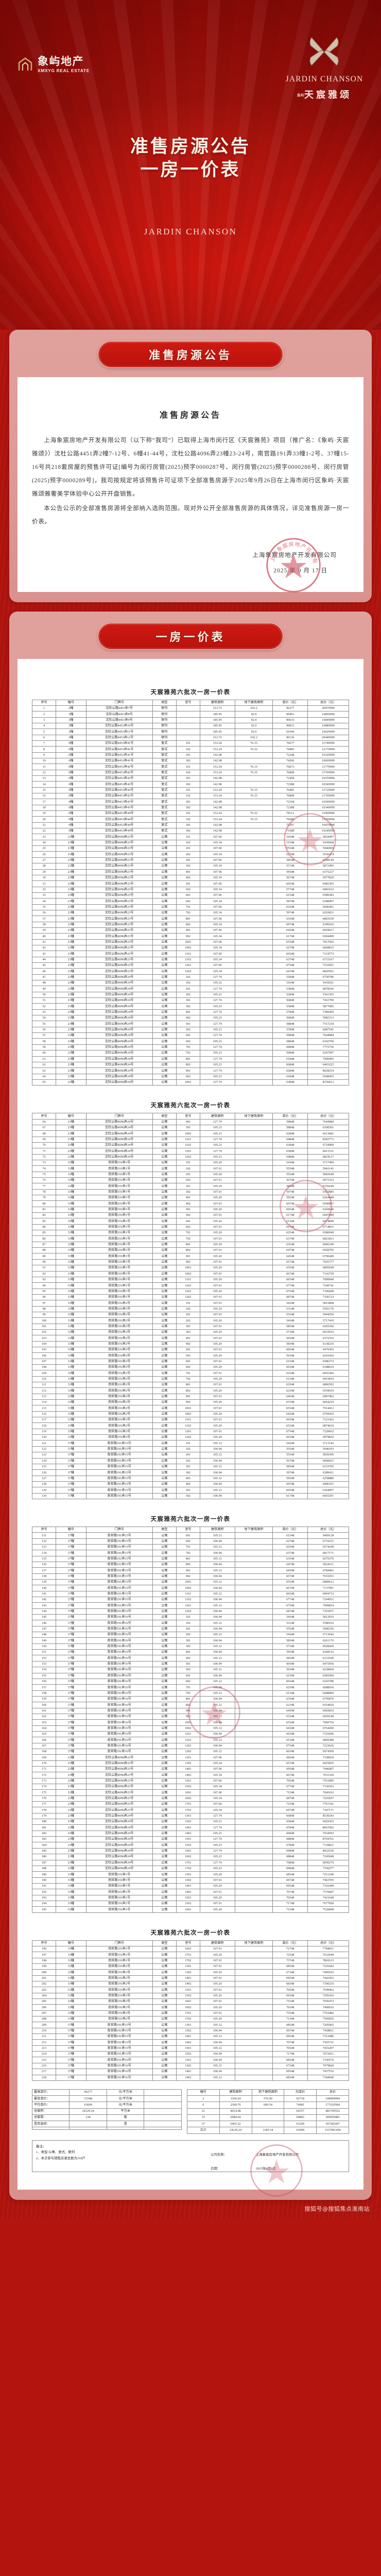  Describe the element at coordinates (190, 1332) in the screenshot. I see `table-row: 102 33幢 南官路191弄2号 公寓 302 105.20 57348 6033010` at that location.